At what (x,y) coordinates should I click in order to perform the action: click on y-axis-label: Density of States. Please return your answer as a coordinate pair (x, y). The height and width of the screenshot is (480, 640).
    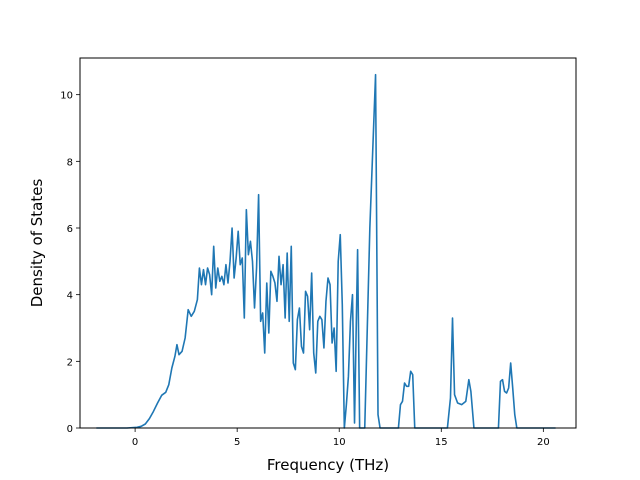
    Looking at the image, I should click on (37, 243).